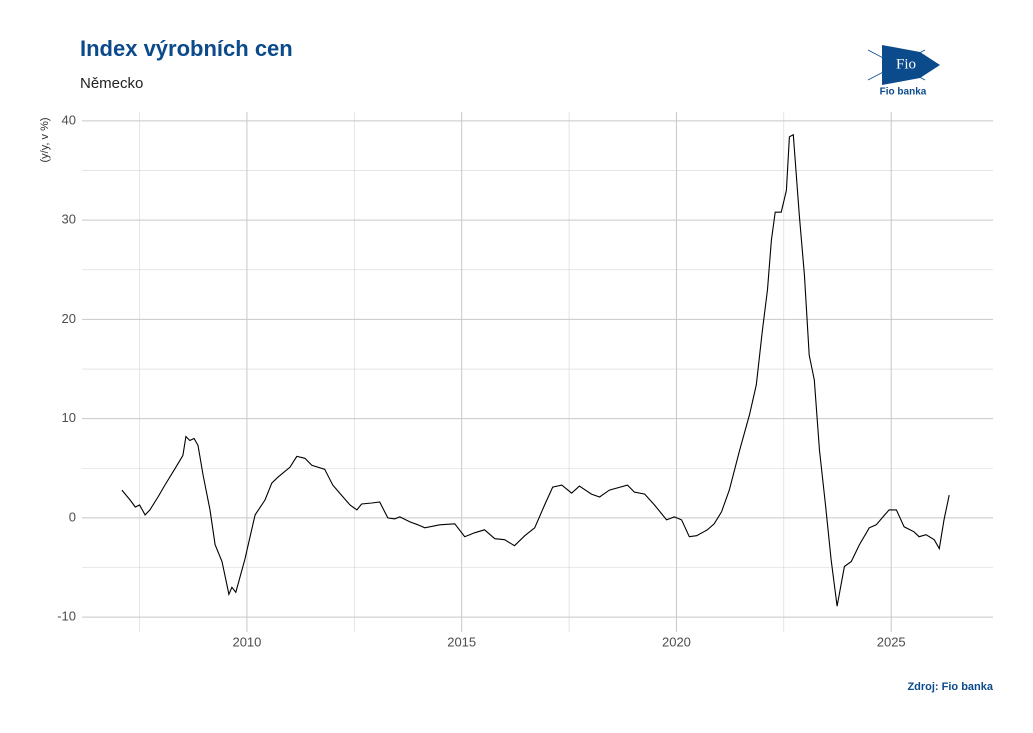  What do you see at coordinates (186, 48) in the screenshot?
I see `chart-title: Index výrobních cen` at bounding box center [186, 48].